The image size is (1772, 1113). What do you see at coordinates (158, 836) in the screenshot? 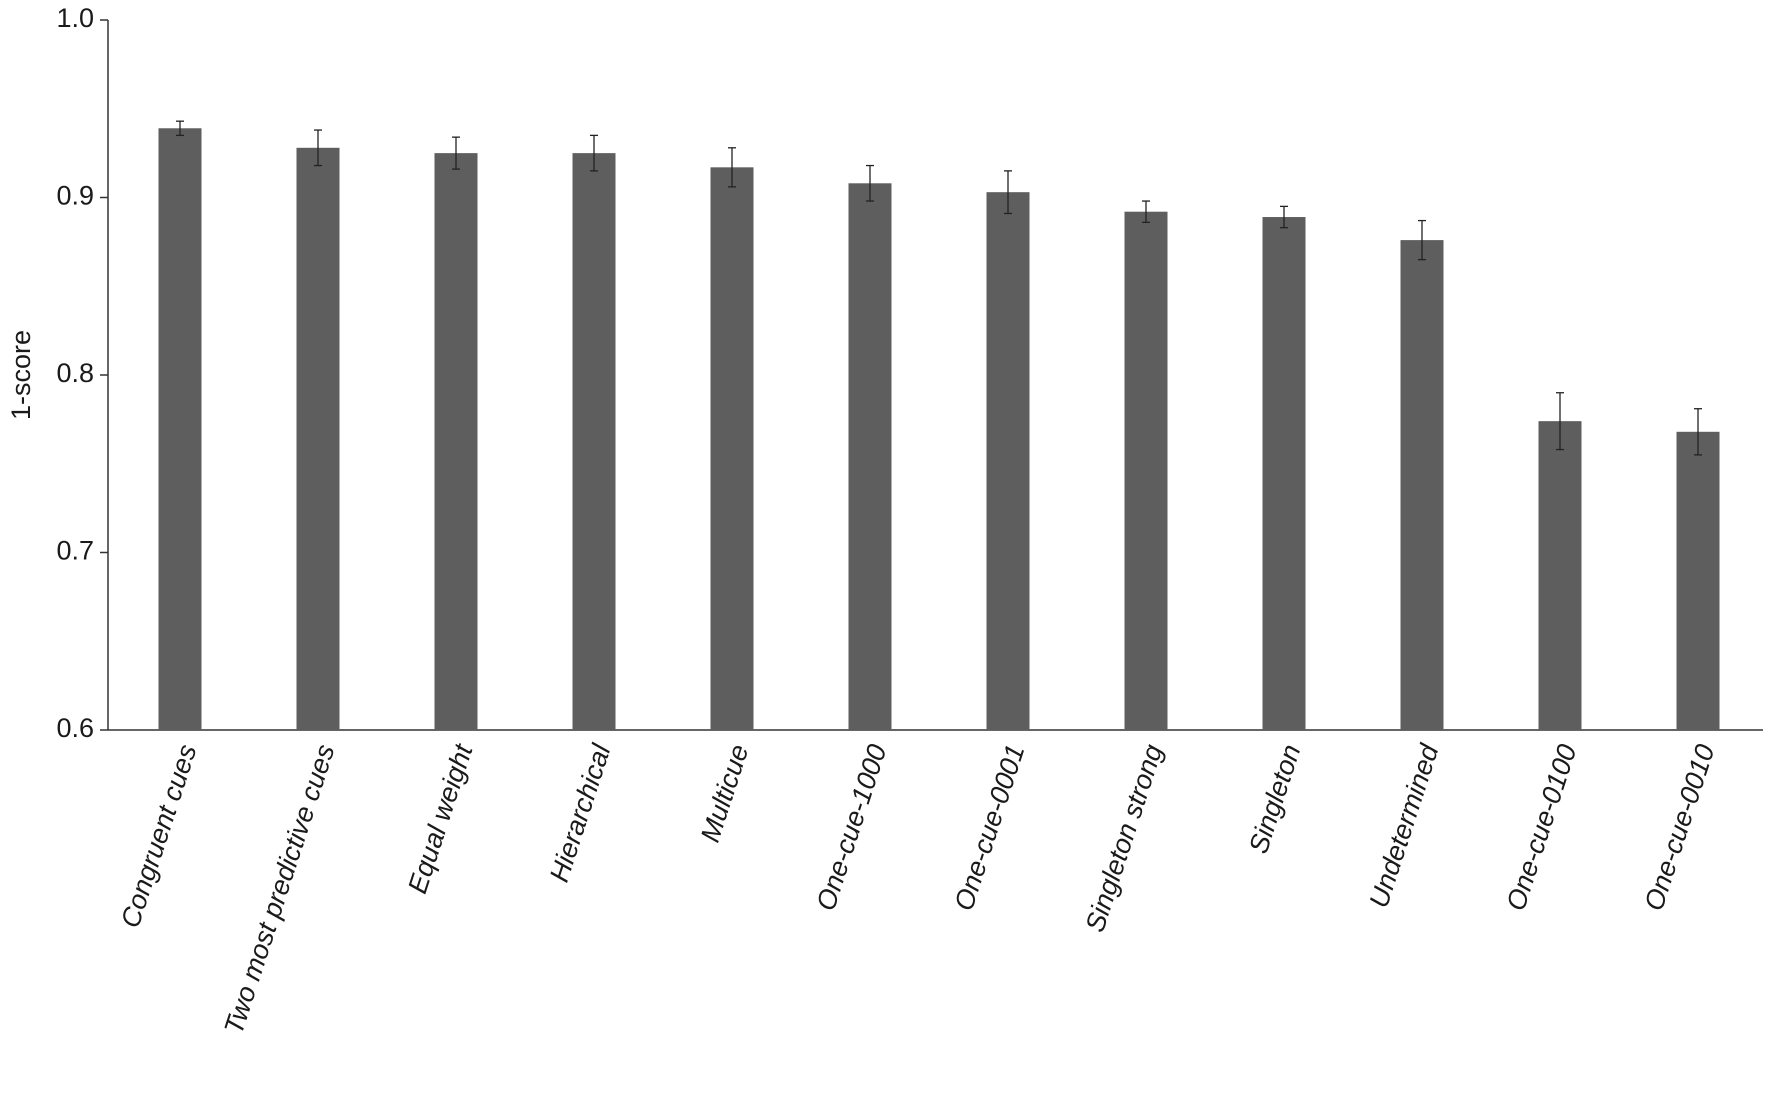
I see `x-tick-label: Congruent cues` at bounding box center [158, 836].